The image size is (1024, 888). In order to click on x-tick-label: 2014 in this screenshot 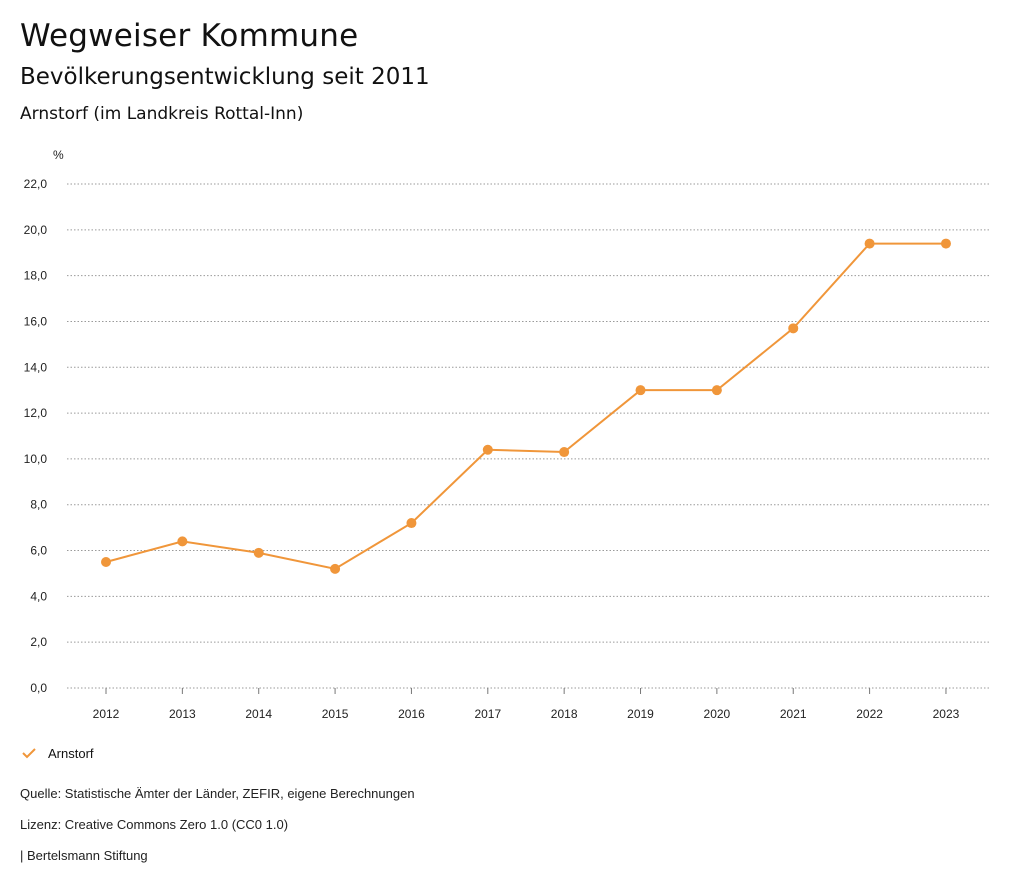, I will do `click(258, 714)`.